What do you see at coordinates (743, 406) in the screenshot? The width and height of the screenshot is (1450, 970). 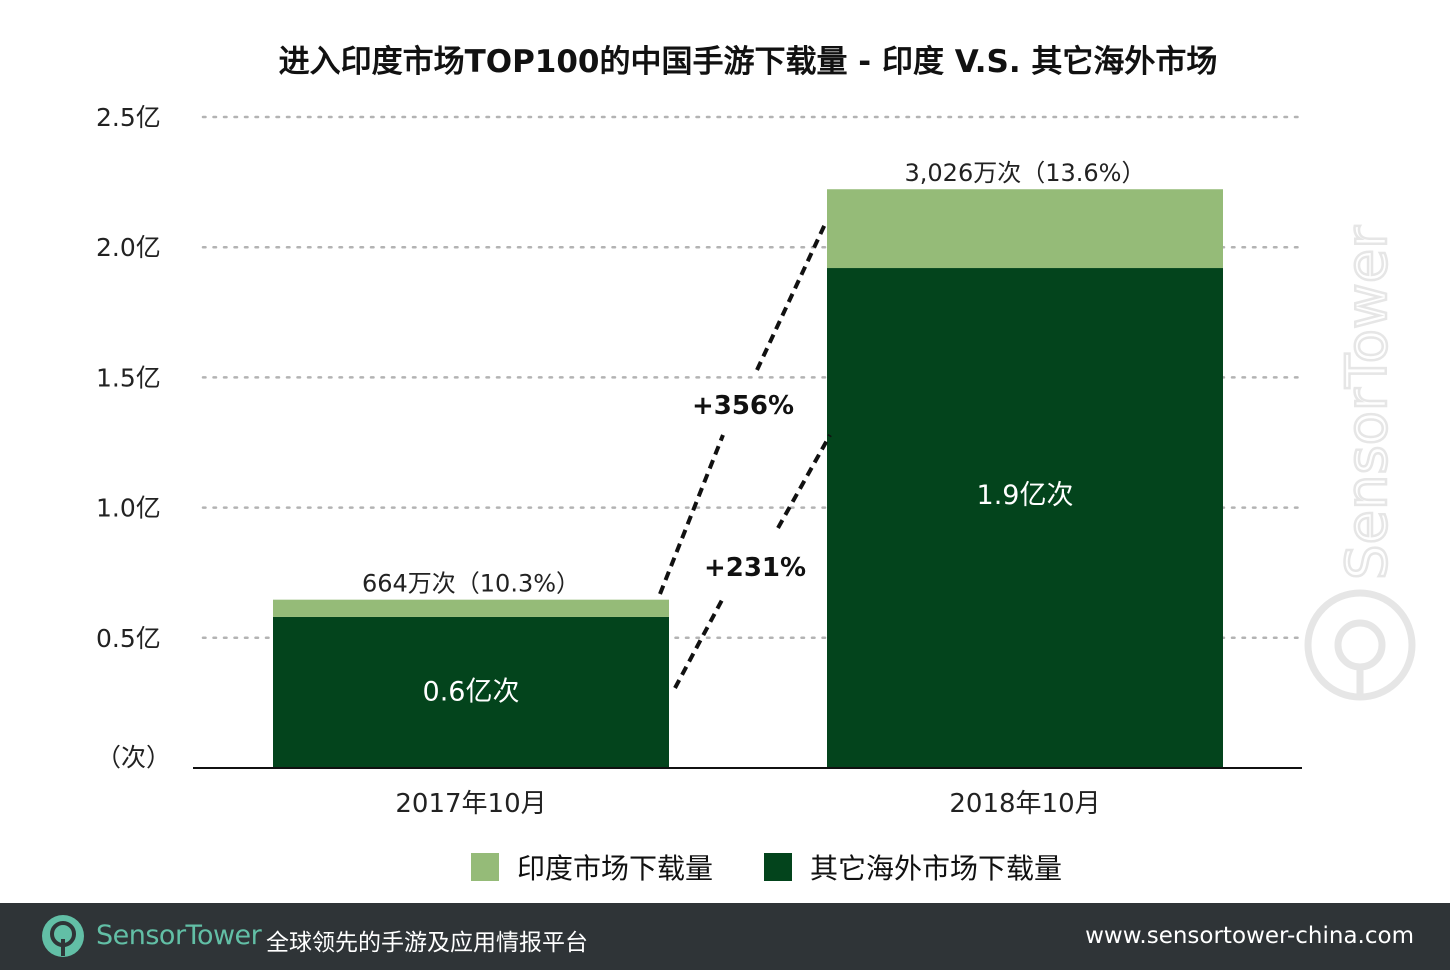 I see `growth-annotation-india: +356%` at bounding box center [743, 406].